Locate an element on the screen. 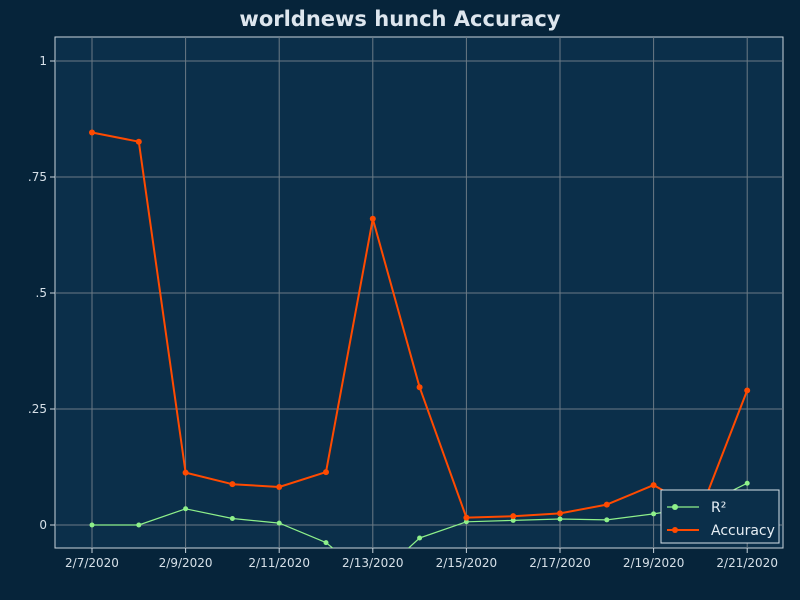  x-tick-label: 2/11/2020 is located at coordinates (279, 563).